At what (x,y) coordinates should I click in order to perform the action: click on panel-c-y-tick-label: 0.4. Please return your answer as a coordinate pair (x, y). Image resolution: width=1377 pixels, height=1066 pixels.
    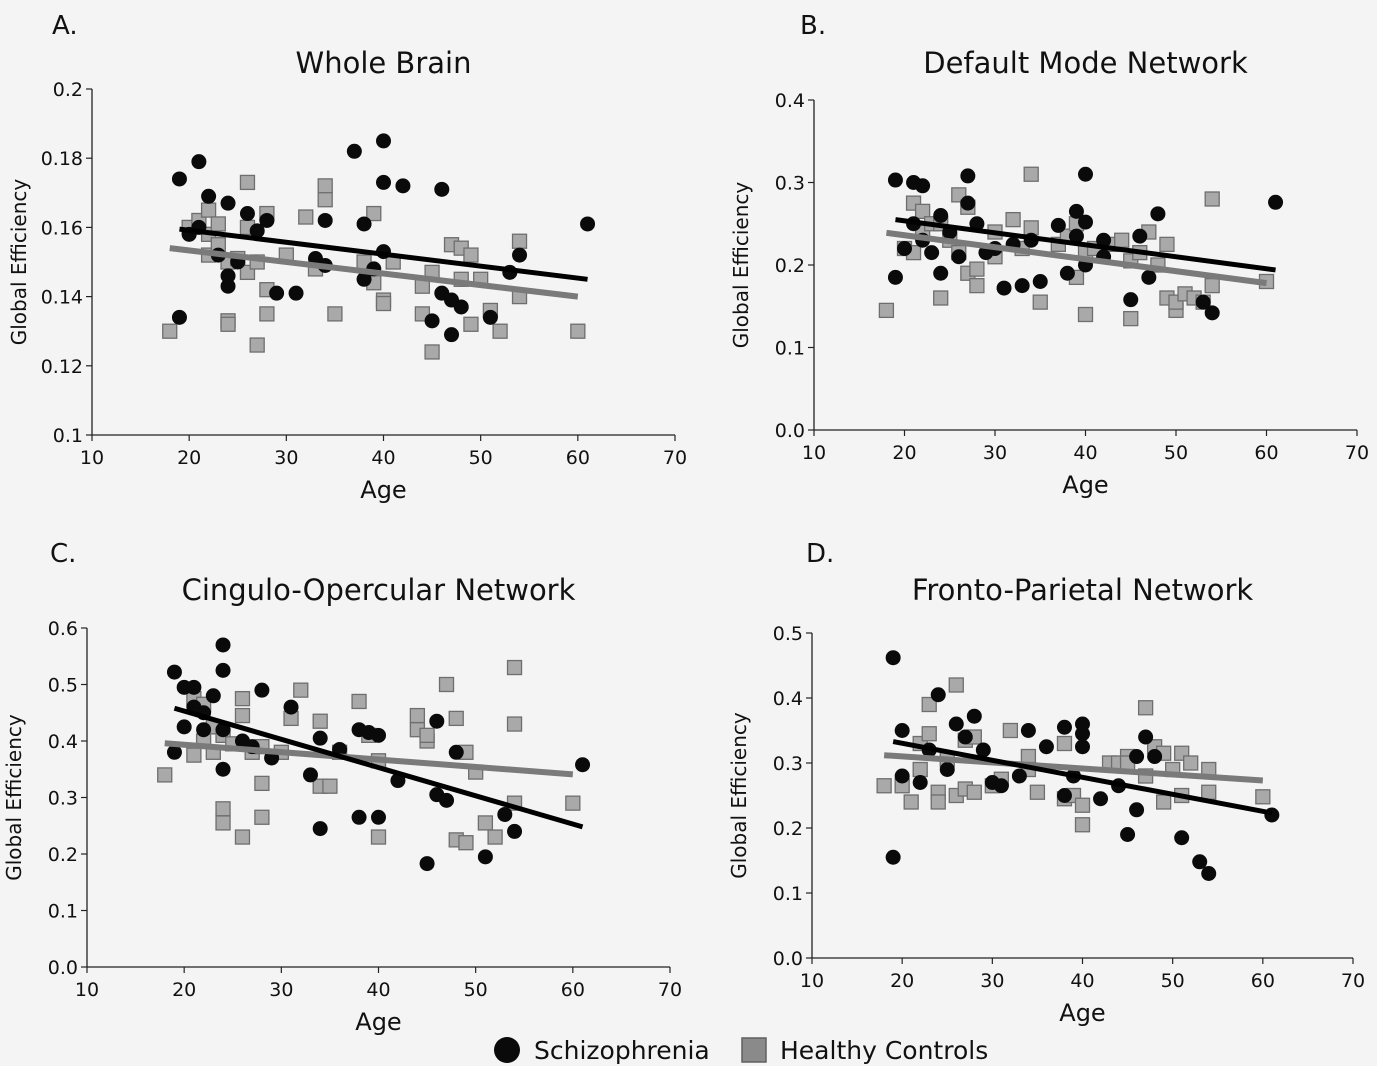
    Looking at the image, I should click on (63, 742).